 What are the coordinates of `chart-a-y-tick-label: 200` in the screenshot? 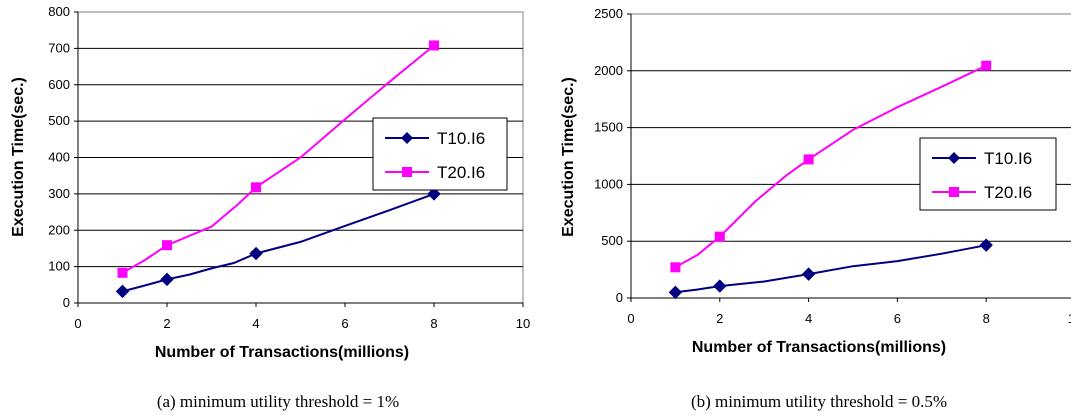 It's located at (59, 229).